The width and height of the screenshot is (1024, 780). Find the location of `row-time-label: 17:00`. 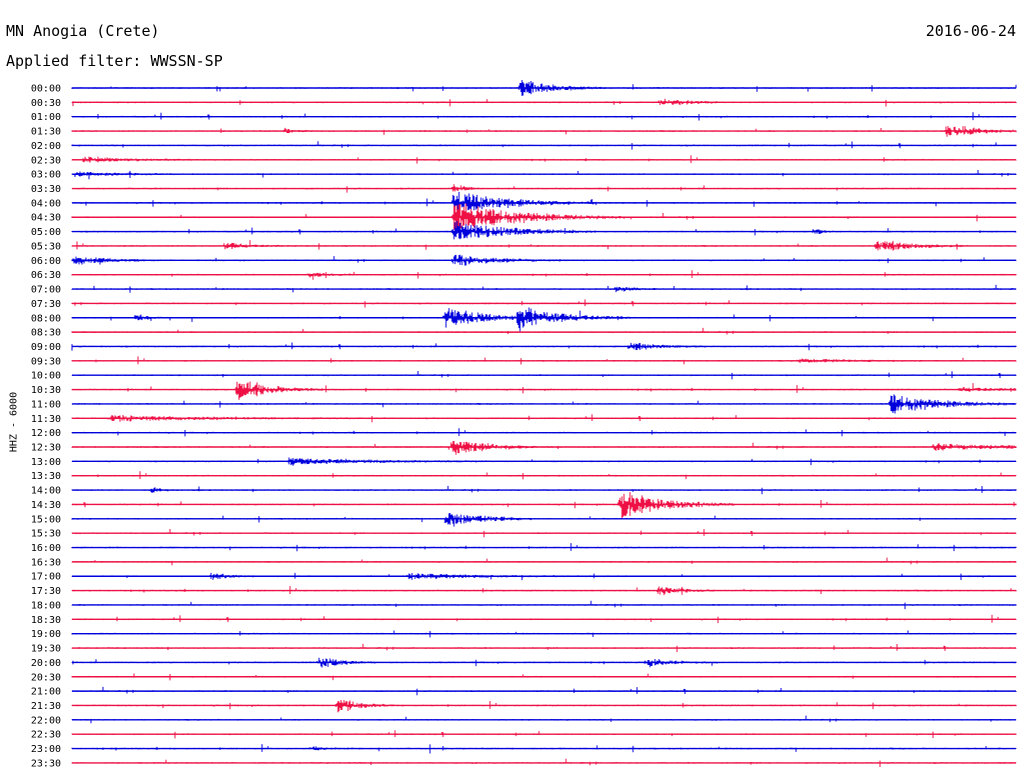

row-time-label: 17:00 is located at coordinates (46, 577).